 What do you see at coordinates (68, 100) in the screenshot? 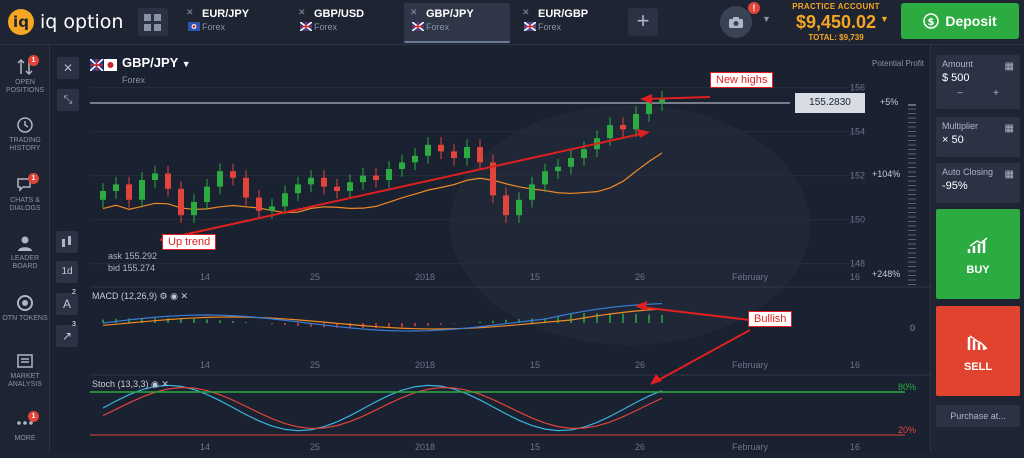
I see `collapse-icon: ⤡` at bounding box center [68, 100].